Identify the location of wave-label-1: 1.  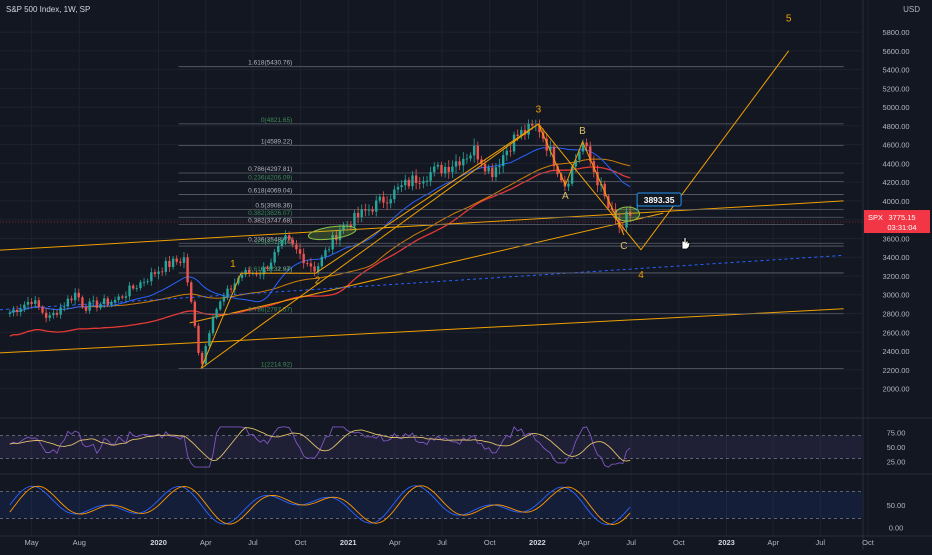
(233, 264).